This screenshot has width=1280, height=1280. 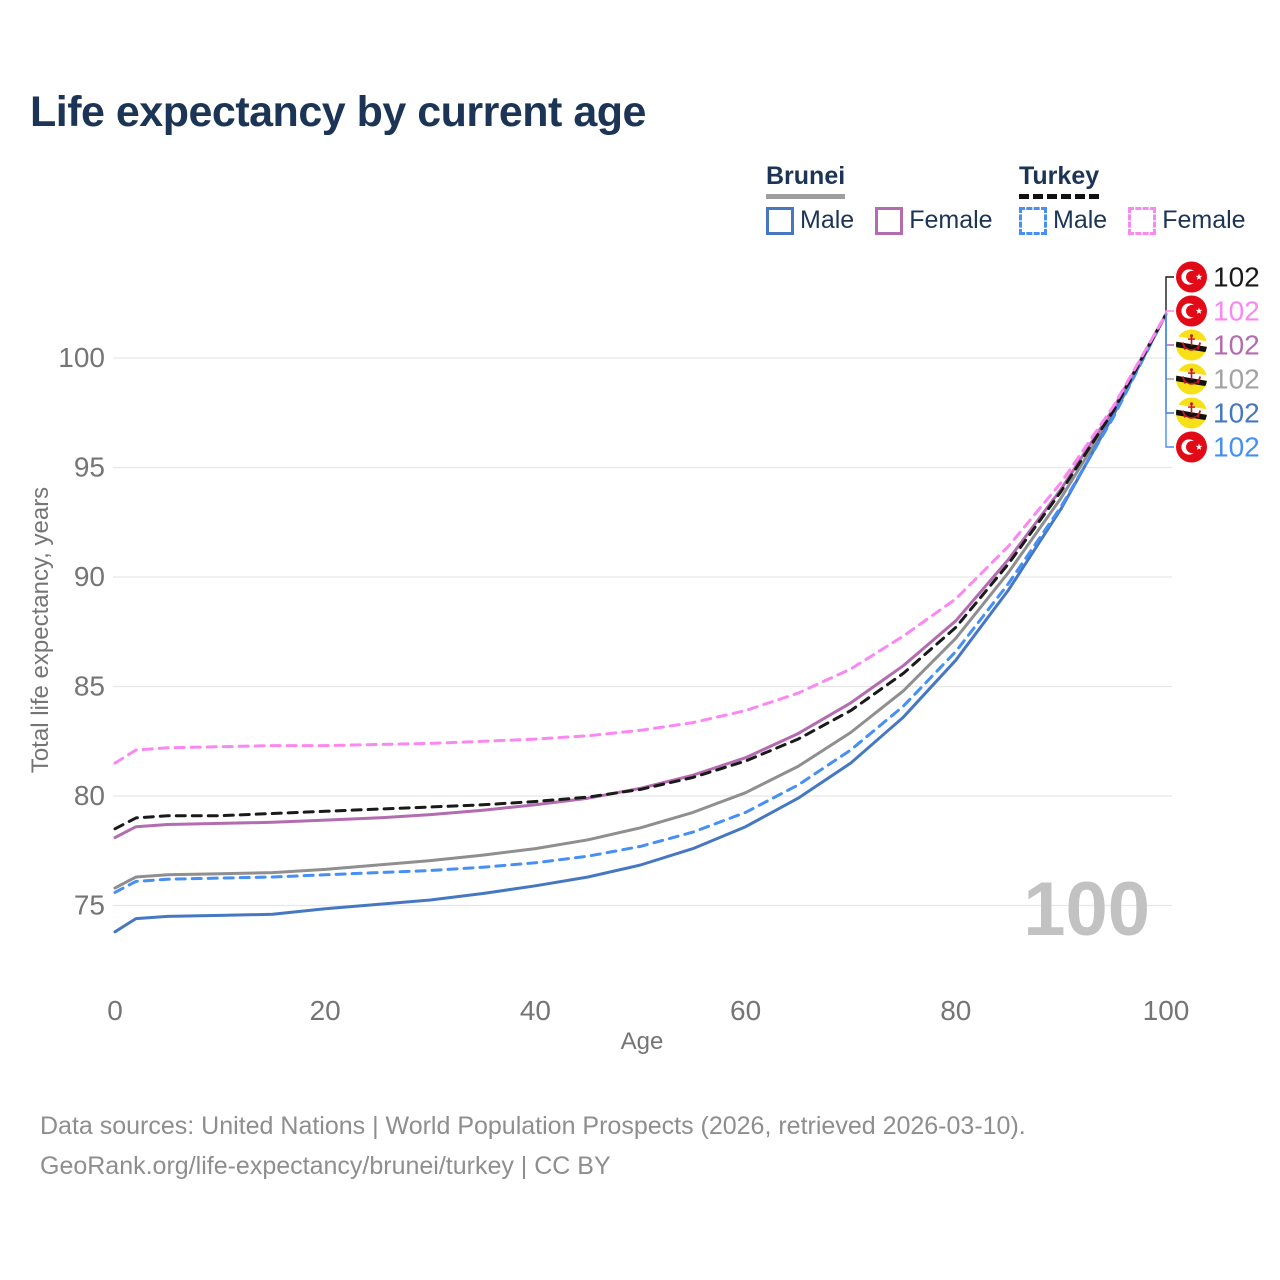 What do you see at coordinates (89, 905) in the screenshot?
I see `y-tick-label: 75` at bounding box center [89, 905].